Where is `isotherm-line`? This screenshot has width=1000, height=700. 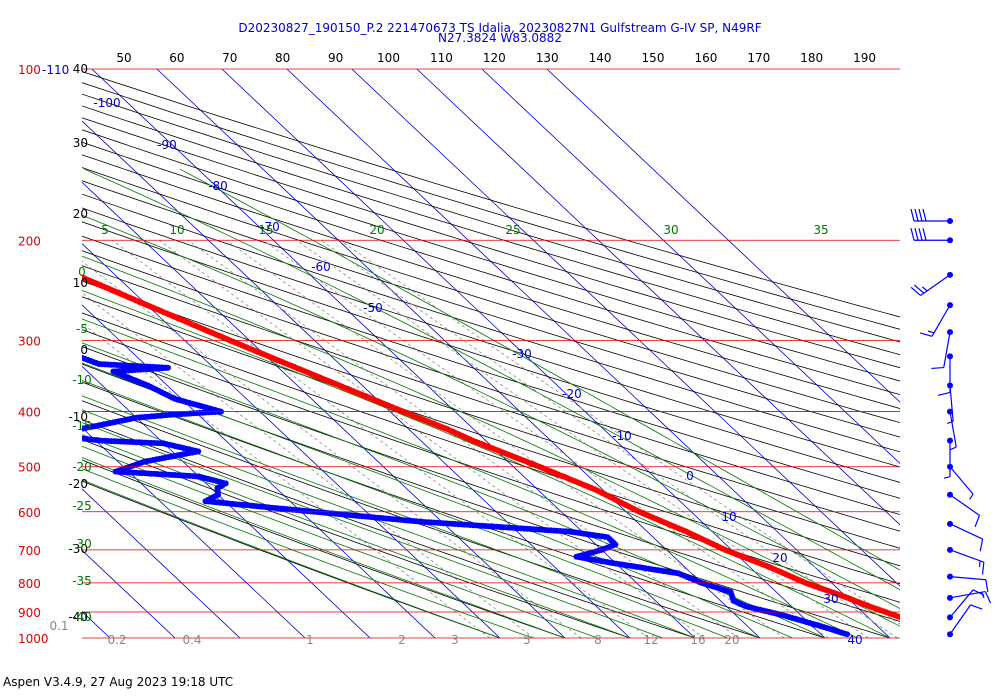
isotherm-line is located at coordinates (96, 625).